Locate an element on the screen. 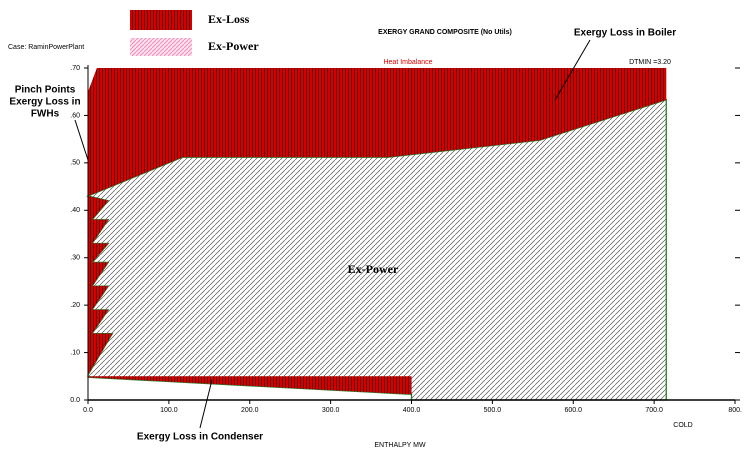  annotation: Pinch Points is located at coordinates (45, 90).